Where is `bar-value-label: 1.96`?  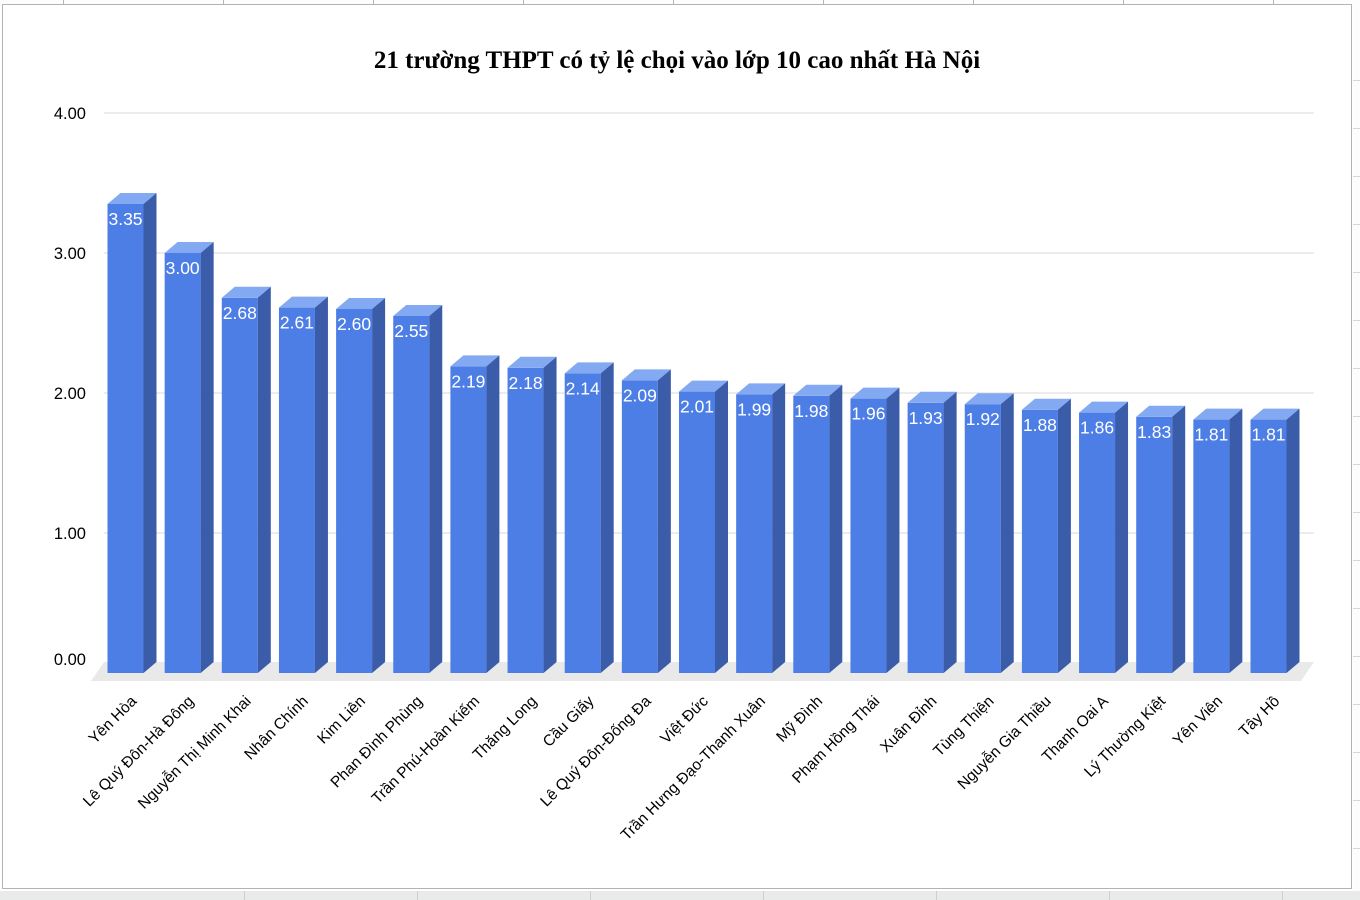 bar-value-label: 1.96 is located at coordinates (868, 414).